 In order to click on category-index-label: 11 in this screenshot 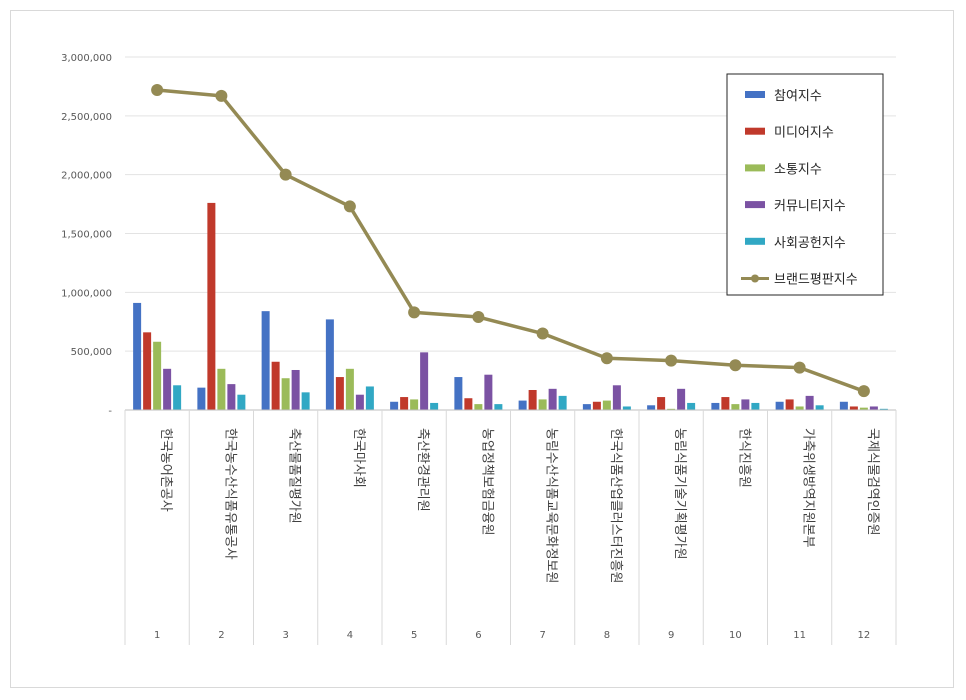, I will do `click(799, 635)`.